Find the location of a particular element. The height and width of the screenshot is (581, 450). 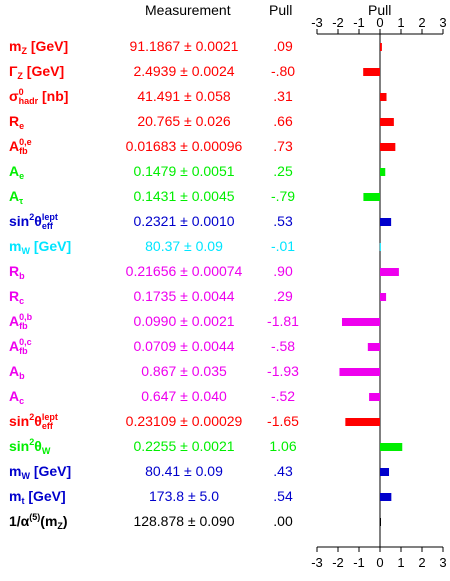

table-row: sin 2 θ W 0.2255 ± 0.0021 1.06 is located at coordinates (156, 447).